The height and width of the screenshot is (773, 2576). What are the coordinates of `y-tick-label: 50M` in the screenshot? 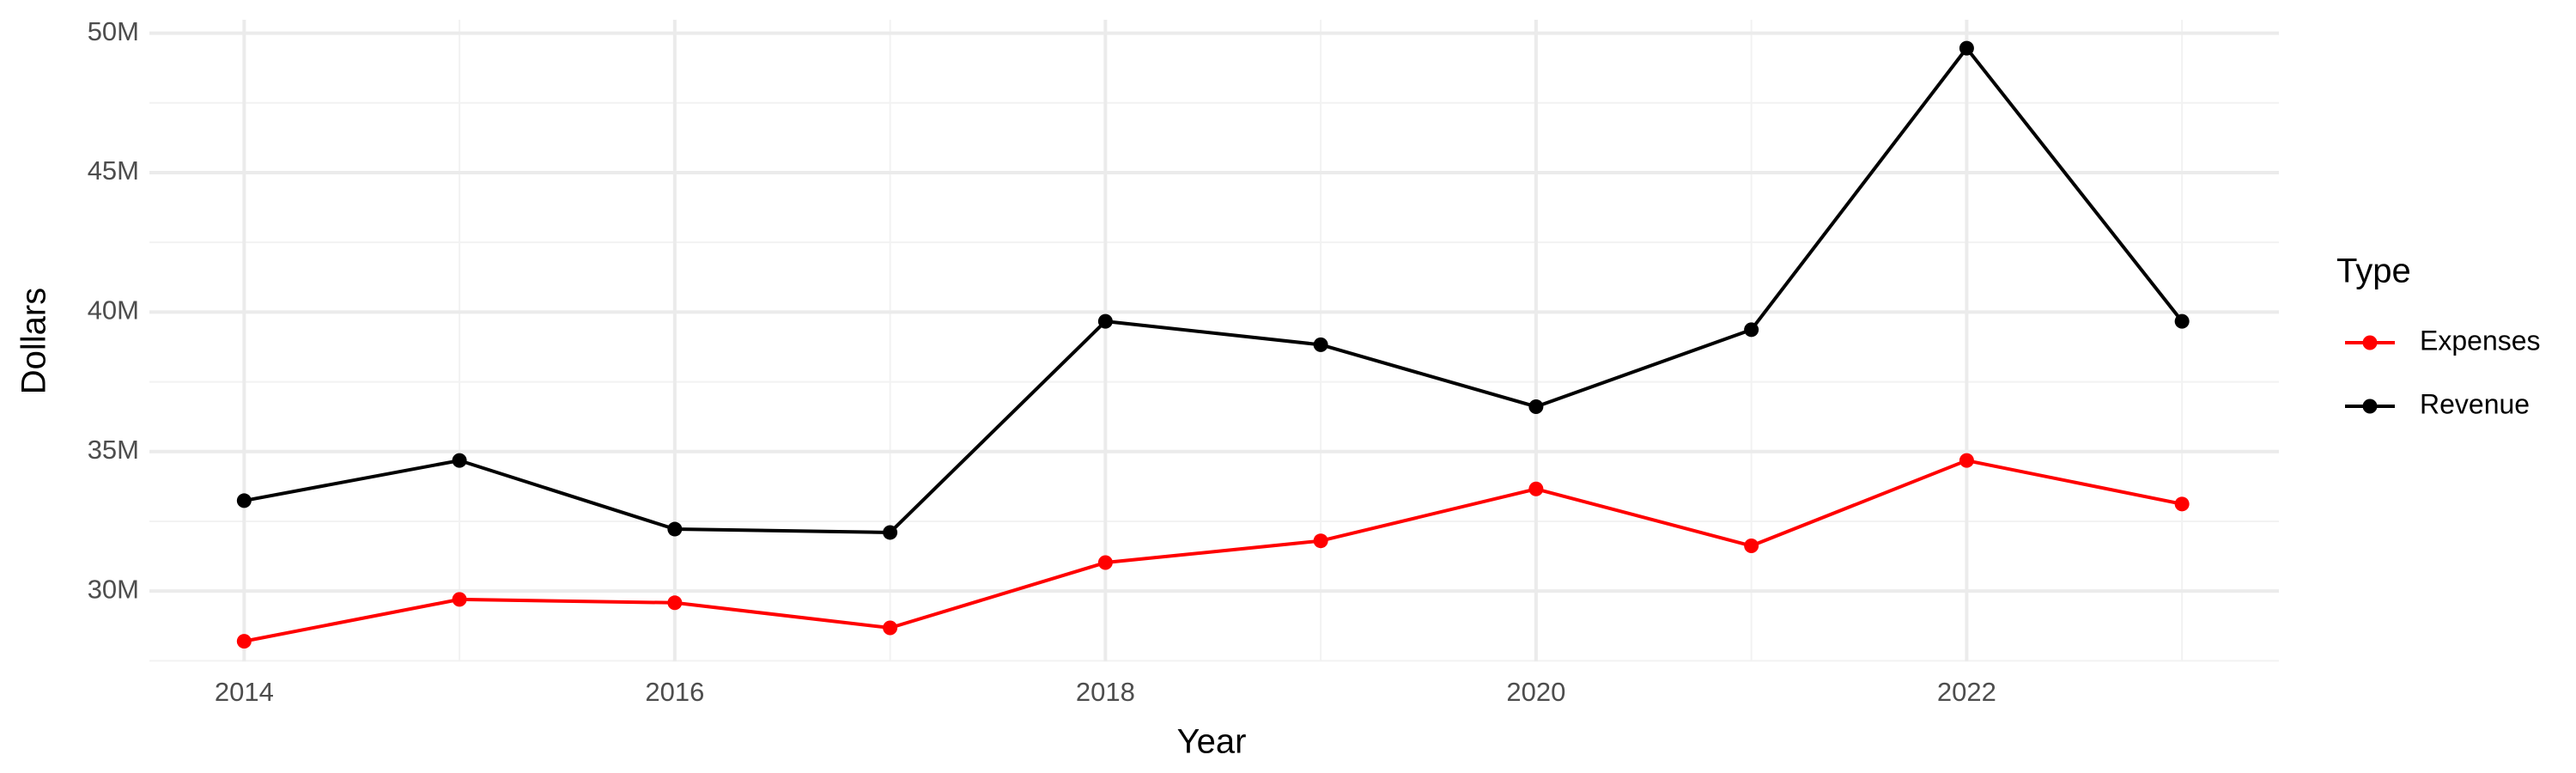 It's located at (113, 31).